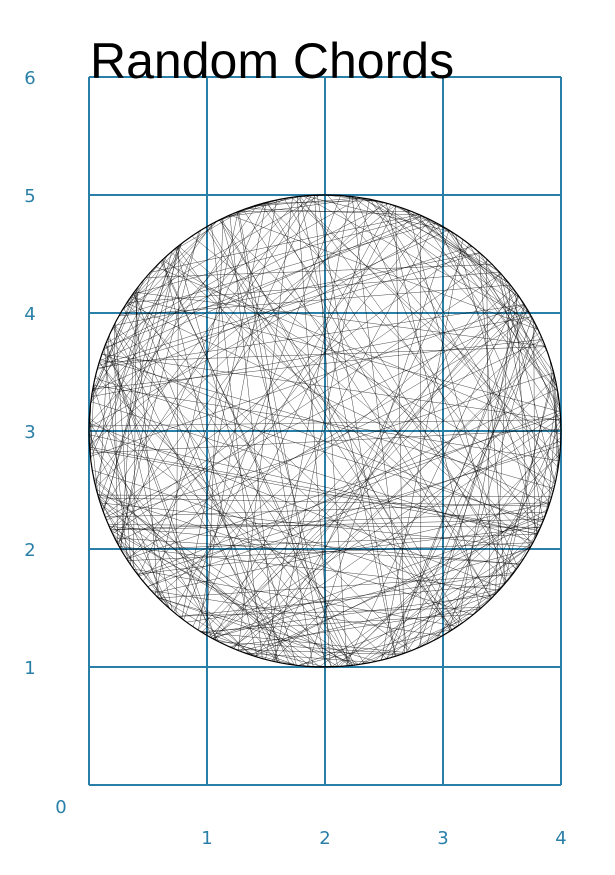 The height and width of the screenshot is (875, 615). I want to click on y-tick-label-6: 6, so click(29, 78).